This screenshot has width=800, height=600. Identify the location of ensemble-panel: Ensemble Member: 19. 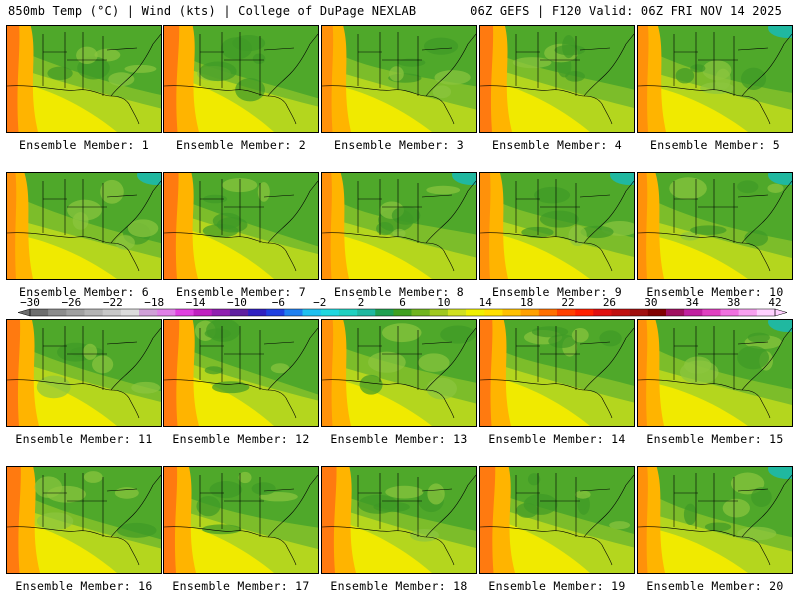
(557, 529).